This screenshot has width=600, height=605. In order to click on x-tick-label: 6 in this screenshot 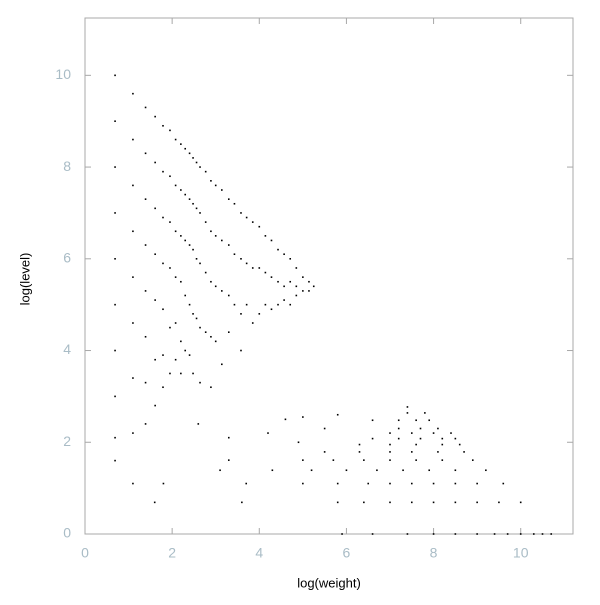, I will do `click(347, 553)`.